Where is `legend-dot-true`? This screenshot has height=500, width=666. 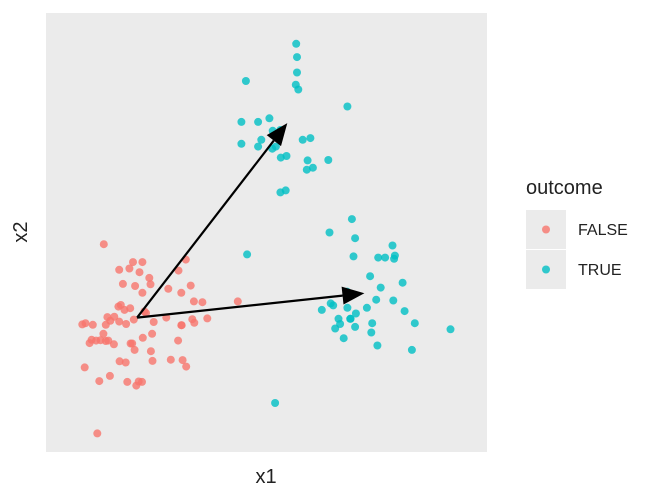
legend-dot-true is located at coordinates (546, 269).